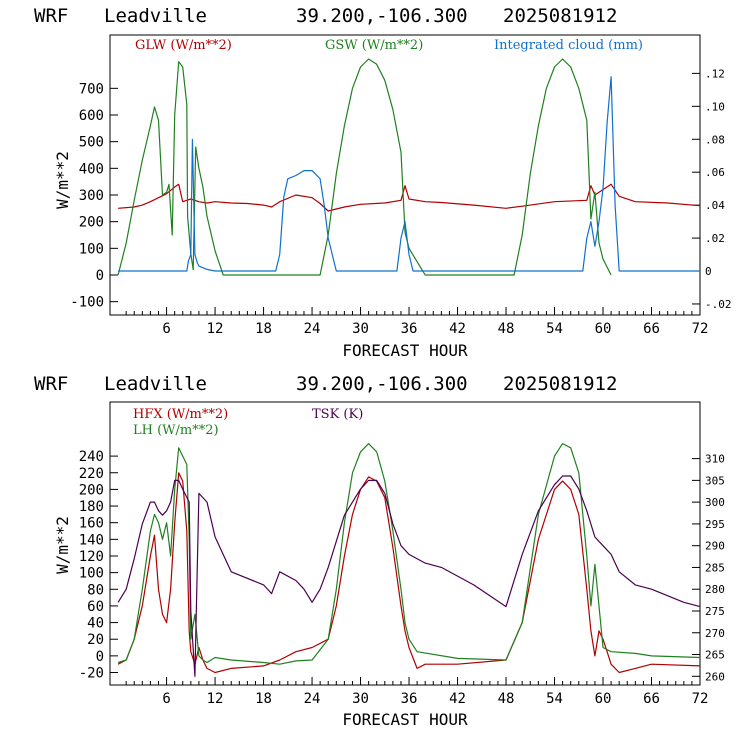 The width and height of the screenshot is (740, 740). What do you see at coordinates (374, 45) in the screenshot?
I see `legend-gsw: GSW (W/m**2)` at bounding box center [374, 45].